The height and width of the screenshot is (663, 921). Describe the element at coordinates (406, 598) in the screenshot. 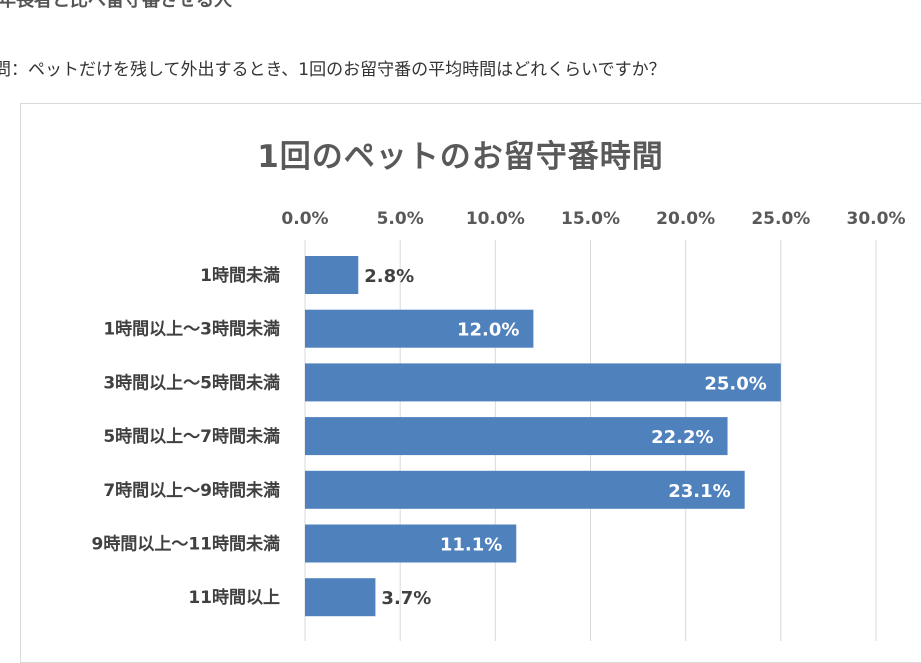

I see `data-label: 3.7%` at that location.